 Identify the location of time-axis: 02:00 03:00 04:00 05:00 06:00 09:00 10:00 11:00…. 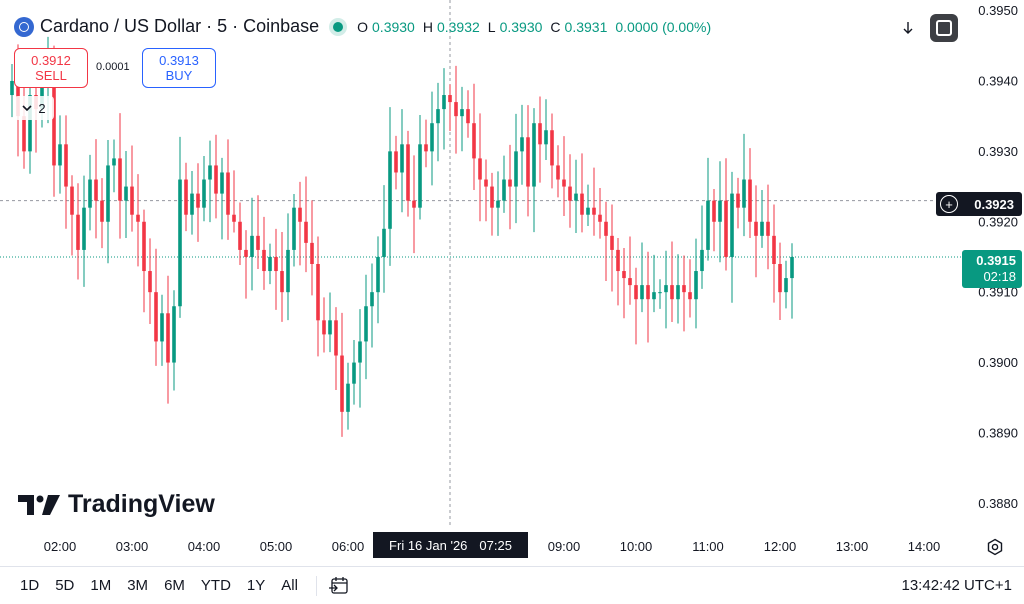
(492, 546).